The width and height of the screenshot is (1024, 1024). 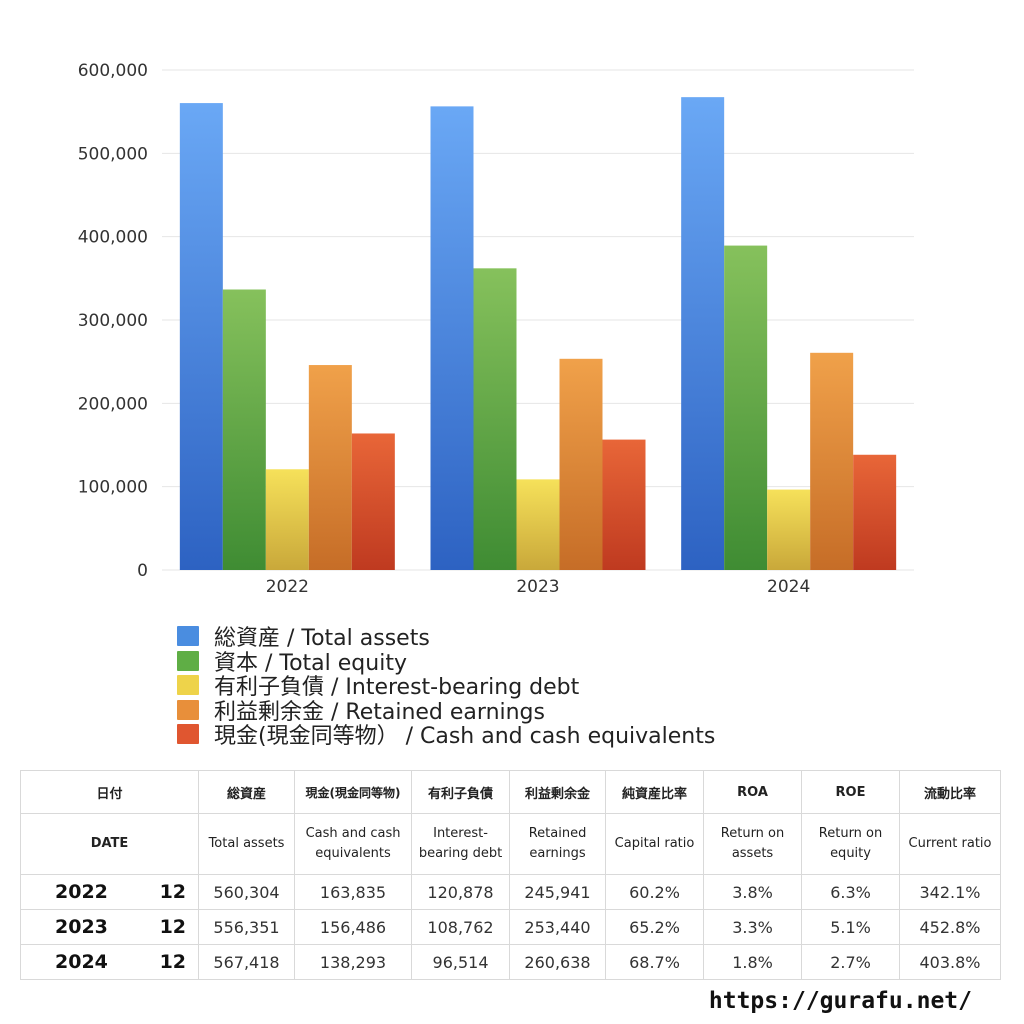 I want to click on cell-total-assets: 556,351, so click(x=247, y=927).